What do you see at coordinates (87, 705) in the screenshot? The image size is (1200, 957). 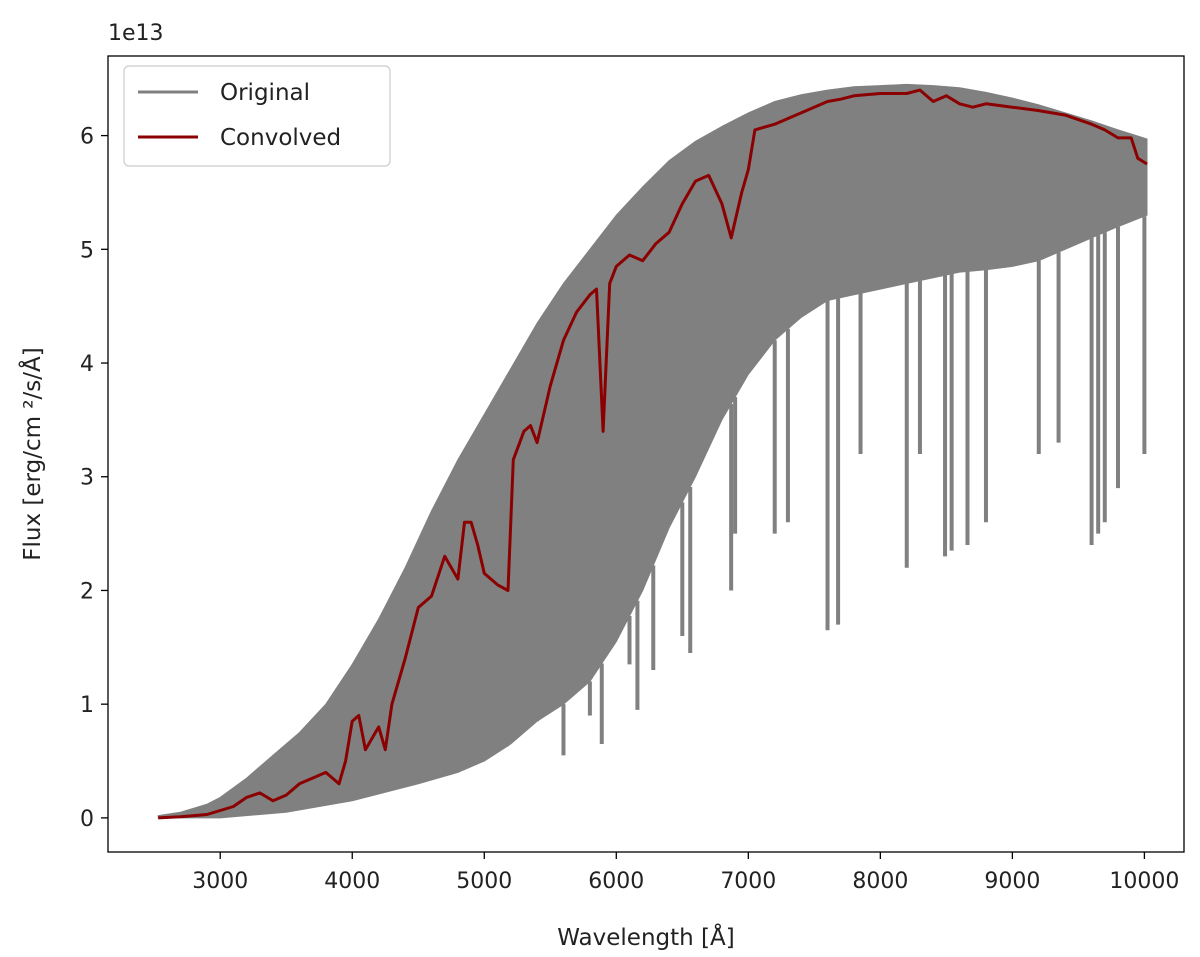 I see `y-tick-label: 1` at bounding box center [87, 705].